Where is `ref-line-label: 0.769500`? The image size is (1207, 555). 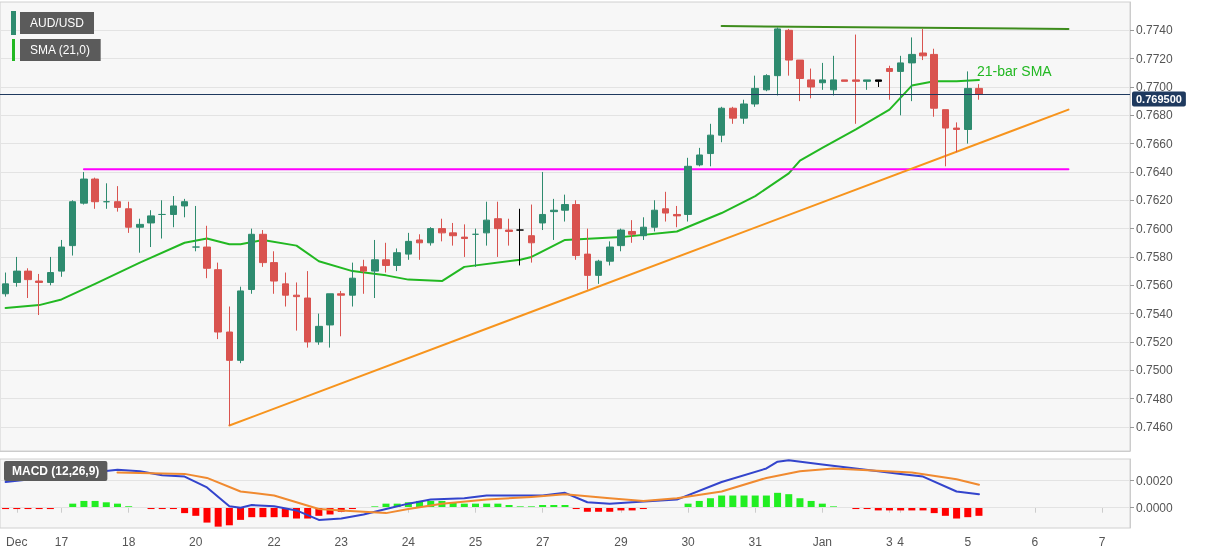 ref-line-label: 0.769500 is located at coordinates (1159, 99).